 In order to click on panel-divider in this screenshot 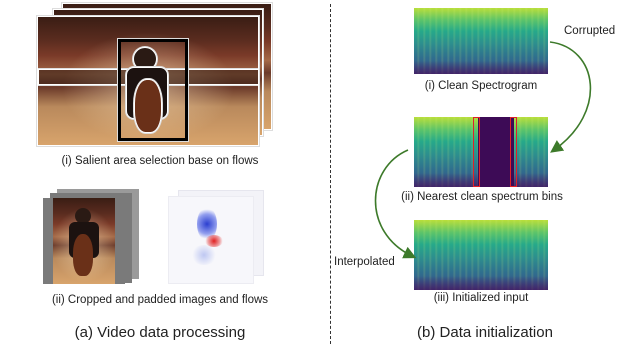, I will do `click(330, 174)`.